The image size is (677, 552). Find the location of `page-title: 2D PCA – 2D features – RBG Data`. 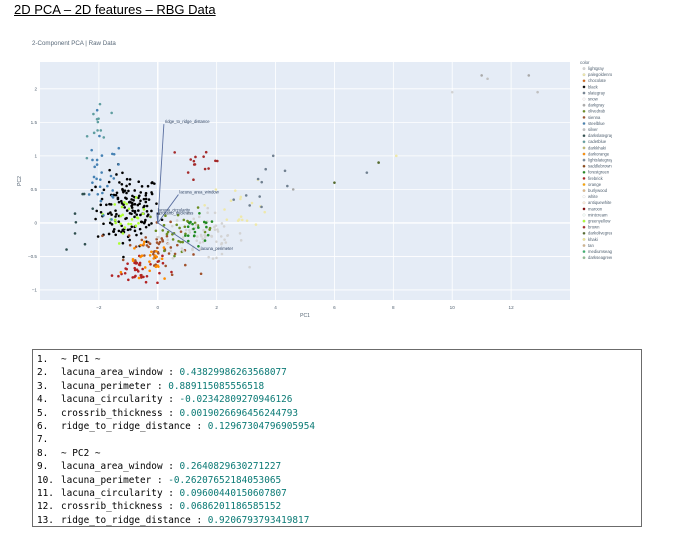

page-title: 2D PCA – 2D features – RBG Data is located at coordinates (115, 9).